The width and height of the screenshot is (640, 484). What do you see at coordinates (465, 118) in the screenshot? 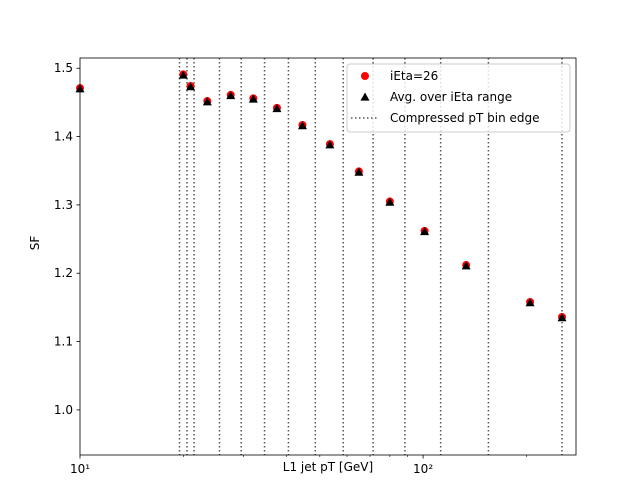
I see `legend-label: Compressed pT bin edge` at bounding box center [465, 118].